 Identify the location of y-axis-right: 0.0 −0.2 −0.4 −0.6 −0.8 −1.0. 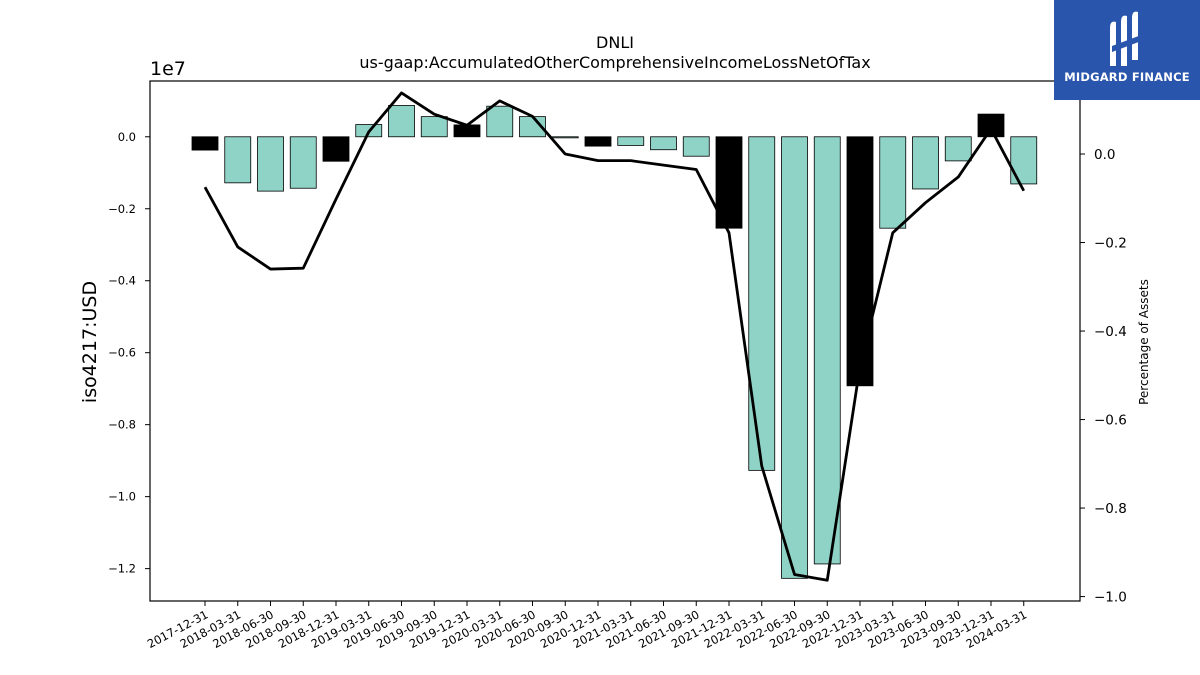
(1103, 376).